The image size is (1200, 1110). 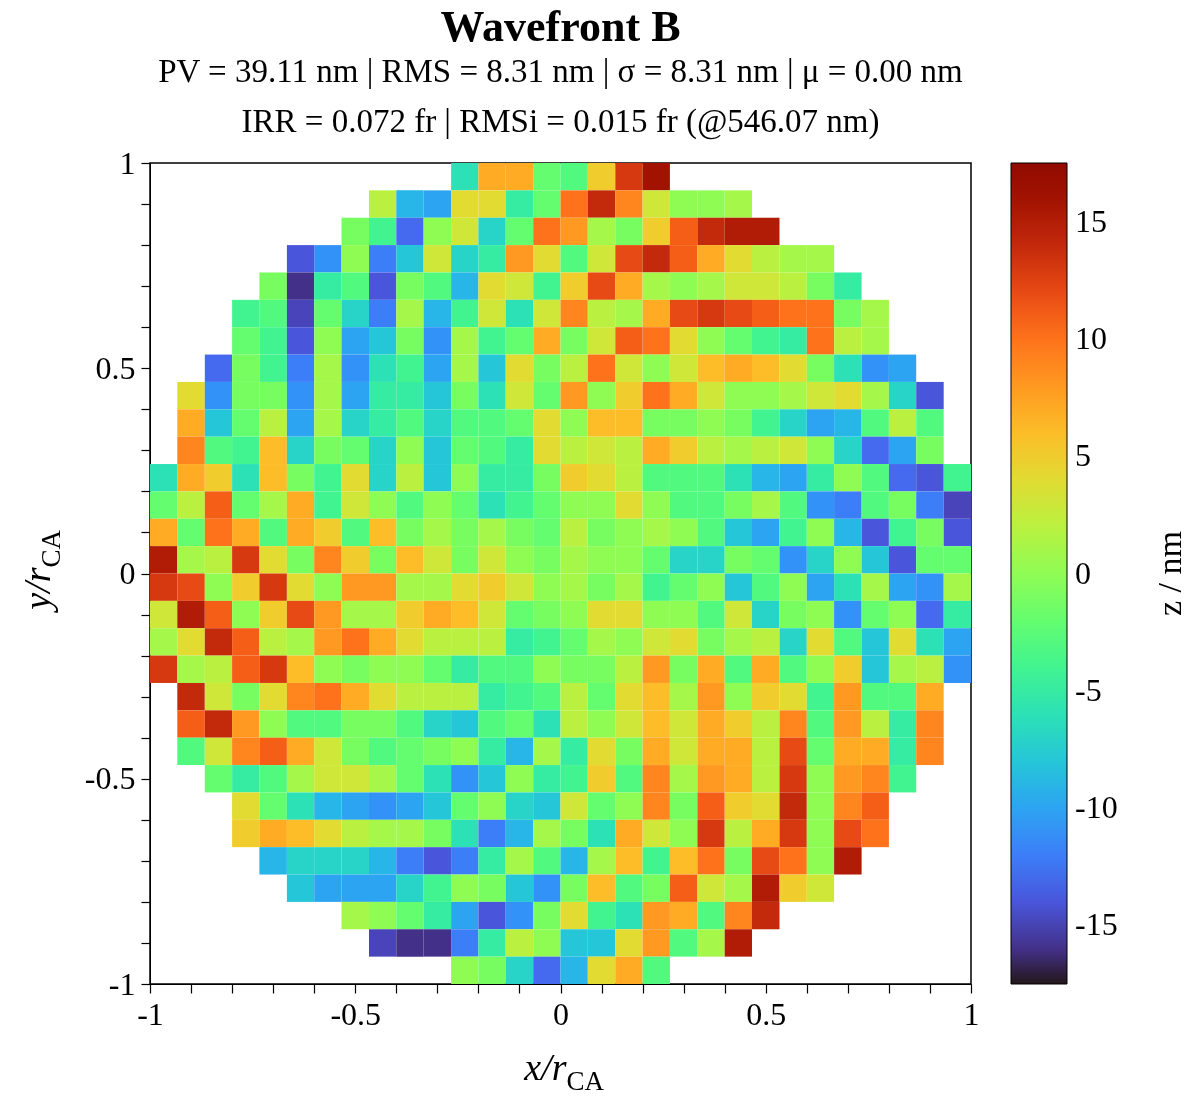 What do you see at coordinates (127, 162) in the screenshot?
I see `y-tick-label: 1` at bounding box center [127, 162].